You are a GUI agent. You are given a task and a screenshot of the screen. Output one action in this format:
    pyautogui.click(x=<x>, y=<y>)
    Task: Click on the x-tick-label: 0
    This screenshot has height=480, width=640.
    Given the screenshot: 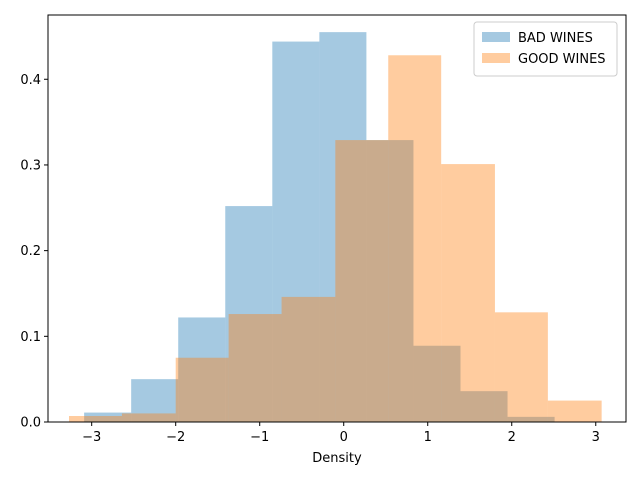 What is the action you would take?
    pyautogui.click(x=344, y=437)
    